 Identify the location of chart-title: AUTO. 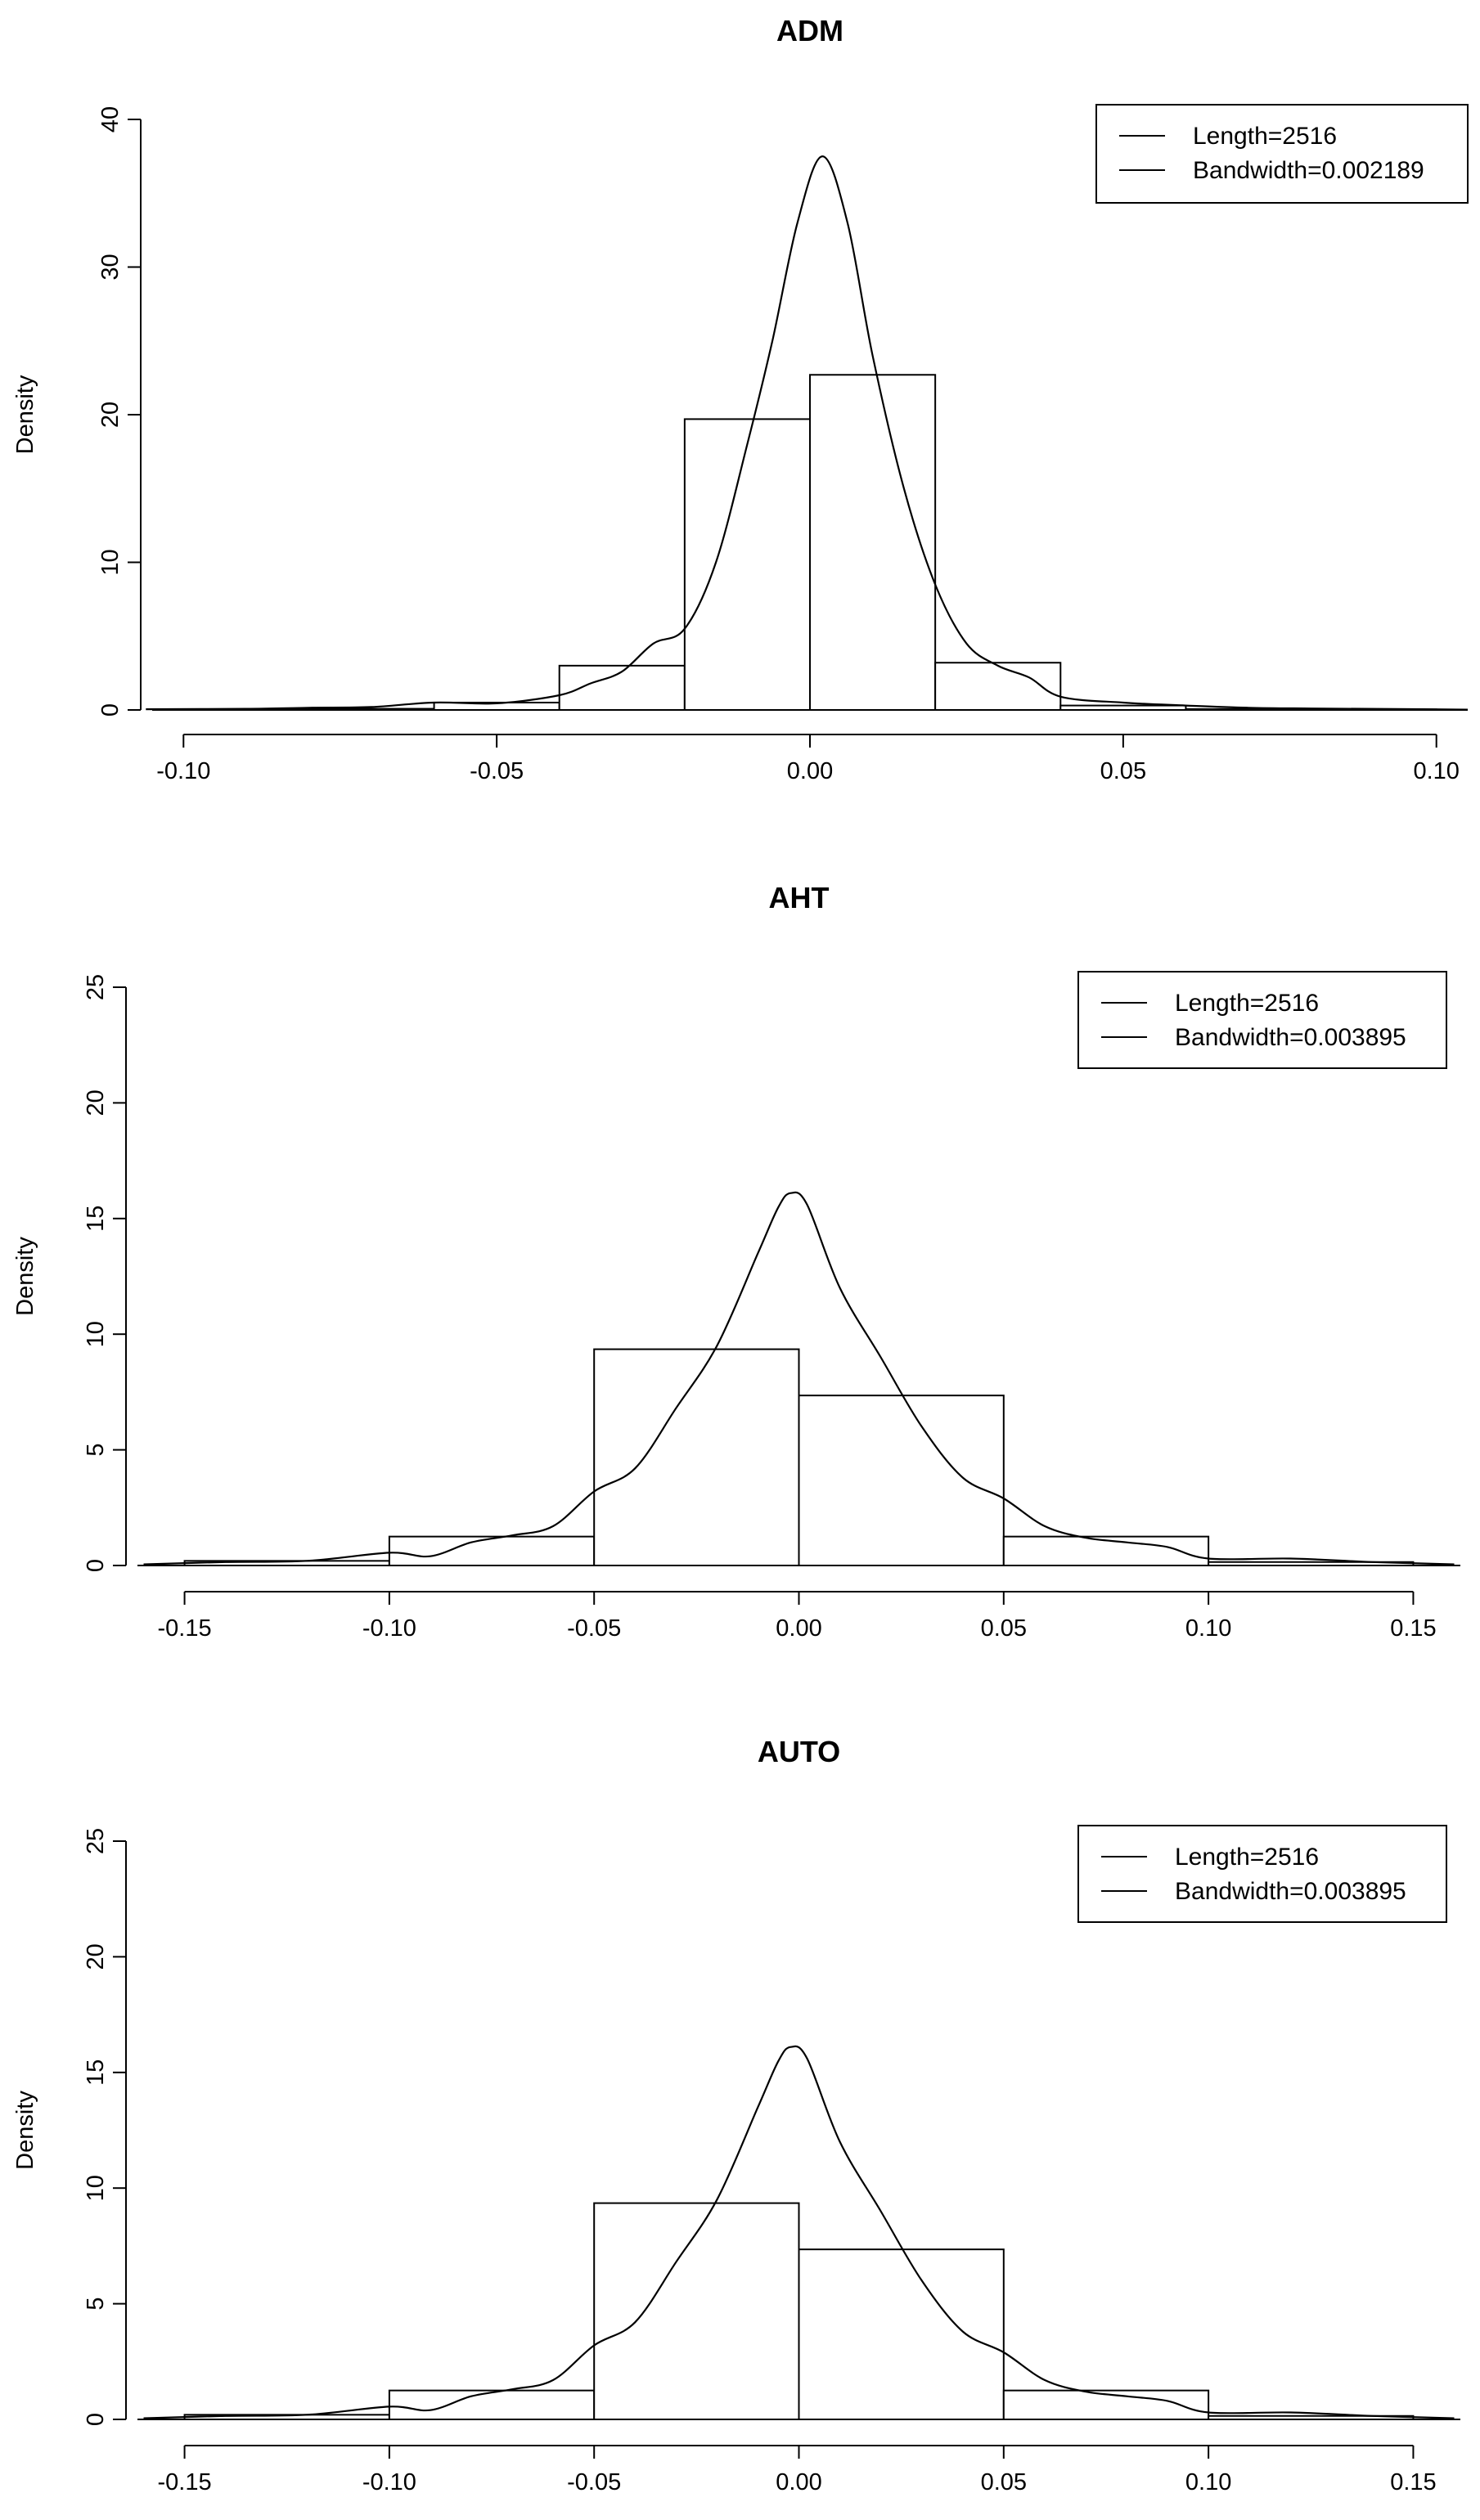
(799, 1752).